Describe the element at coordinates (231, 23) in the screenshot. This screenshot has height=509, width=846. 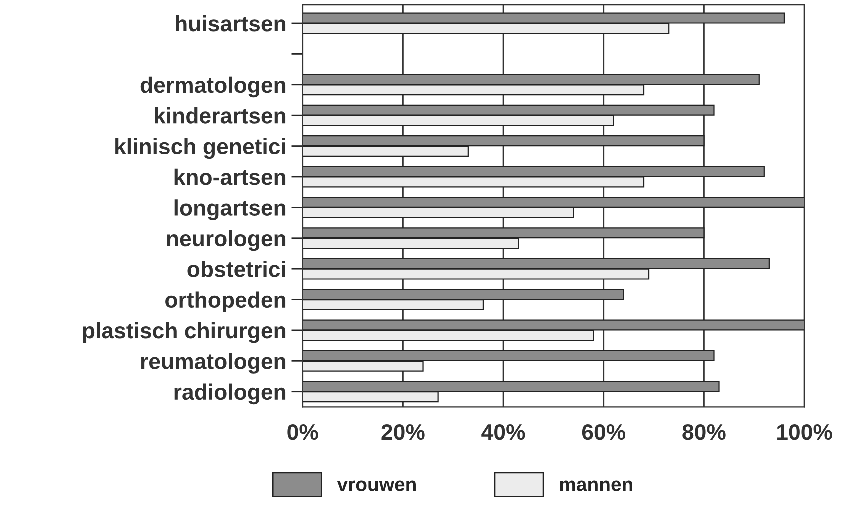
I see `y-tick-label: huisartsen` at that location.